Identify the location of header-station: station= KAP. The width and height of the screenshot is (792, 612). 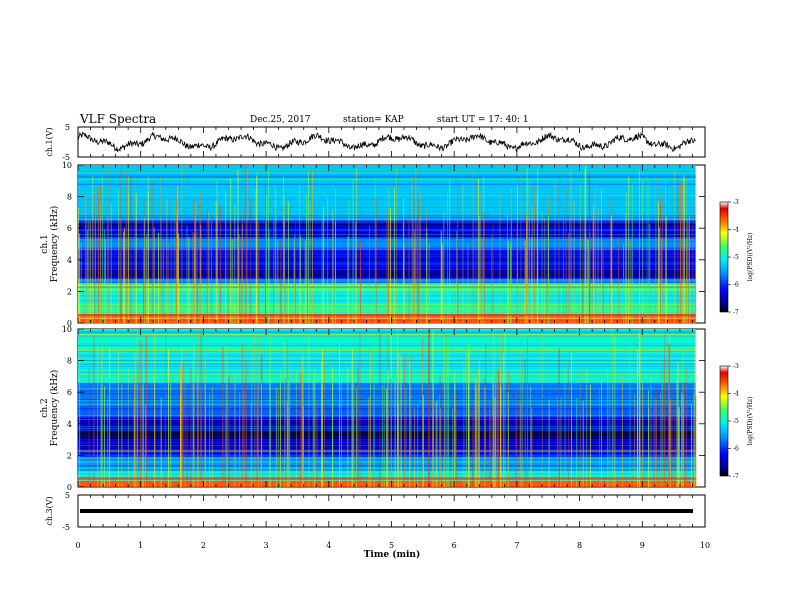
(373, 120).